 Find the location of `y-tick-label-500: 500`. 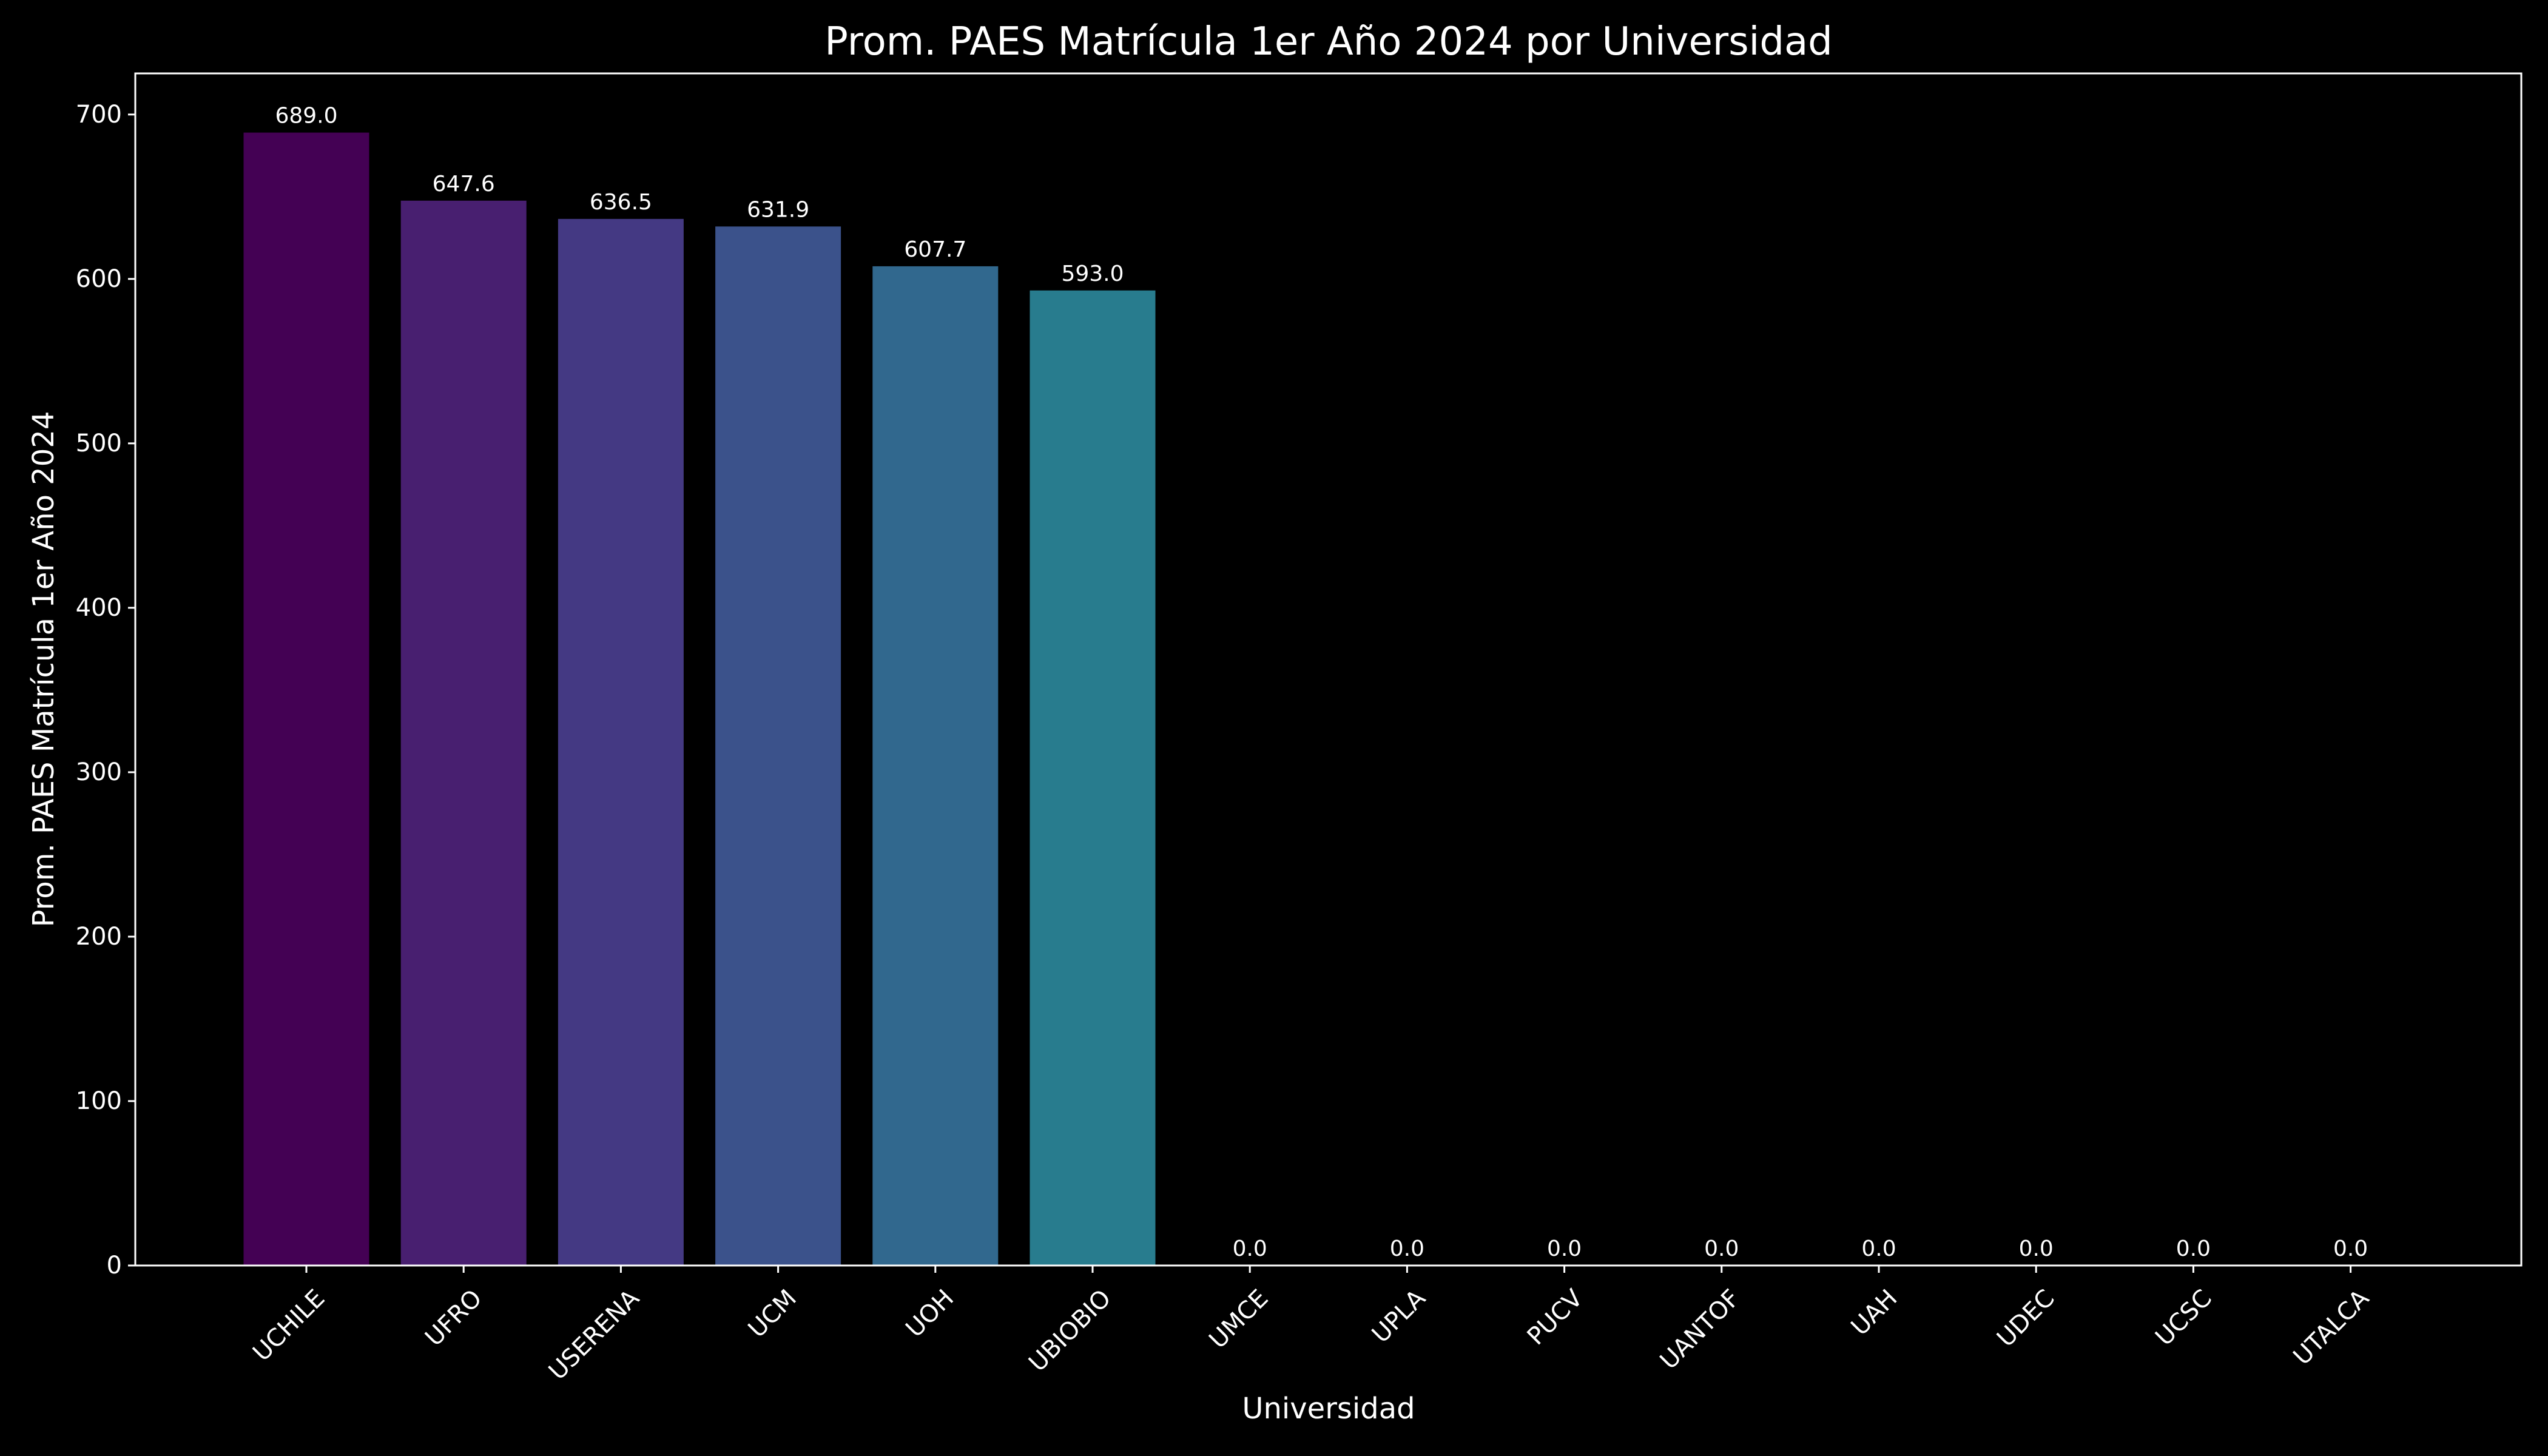

y-tick-label-500: 500 is located at coordinates (99, 443).